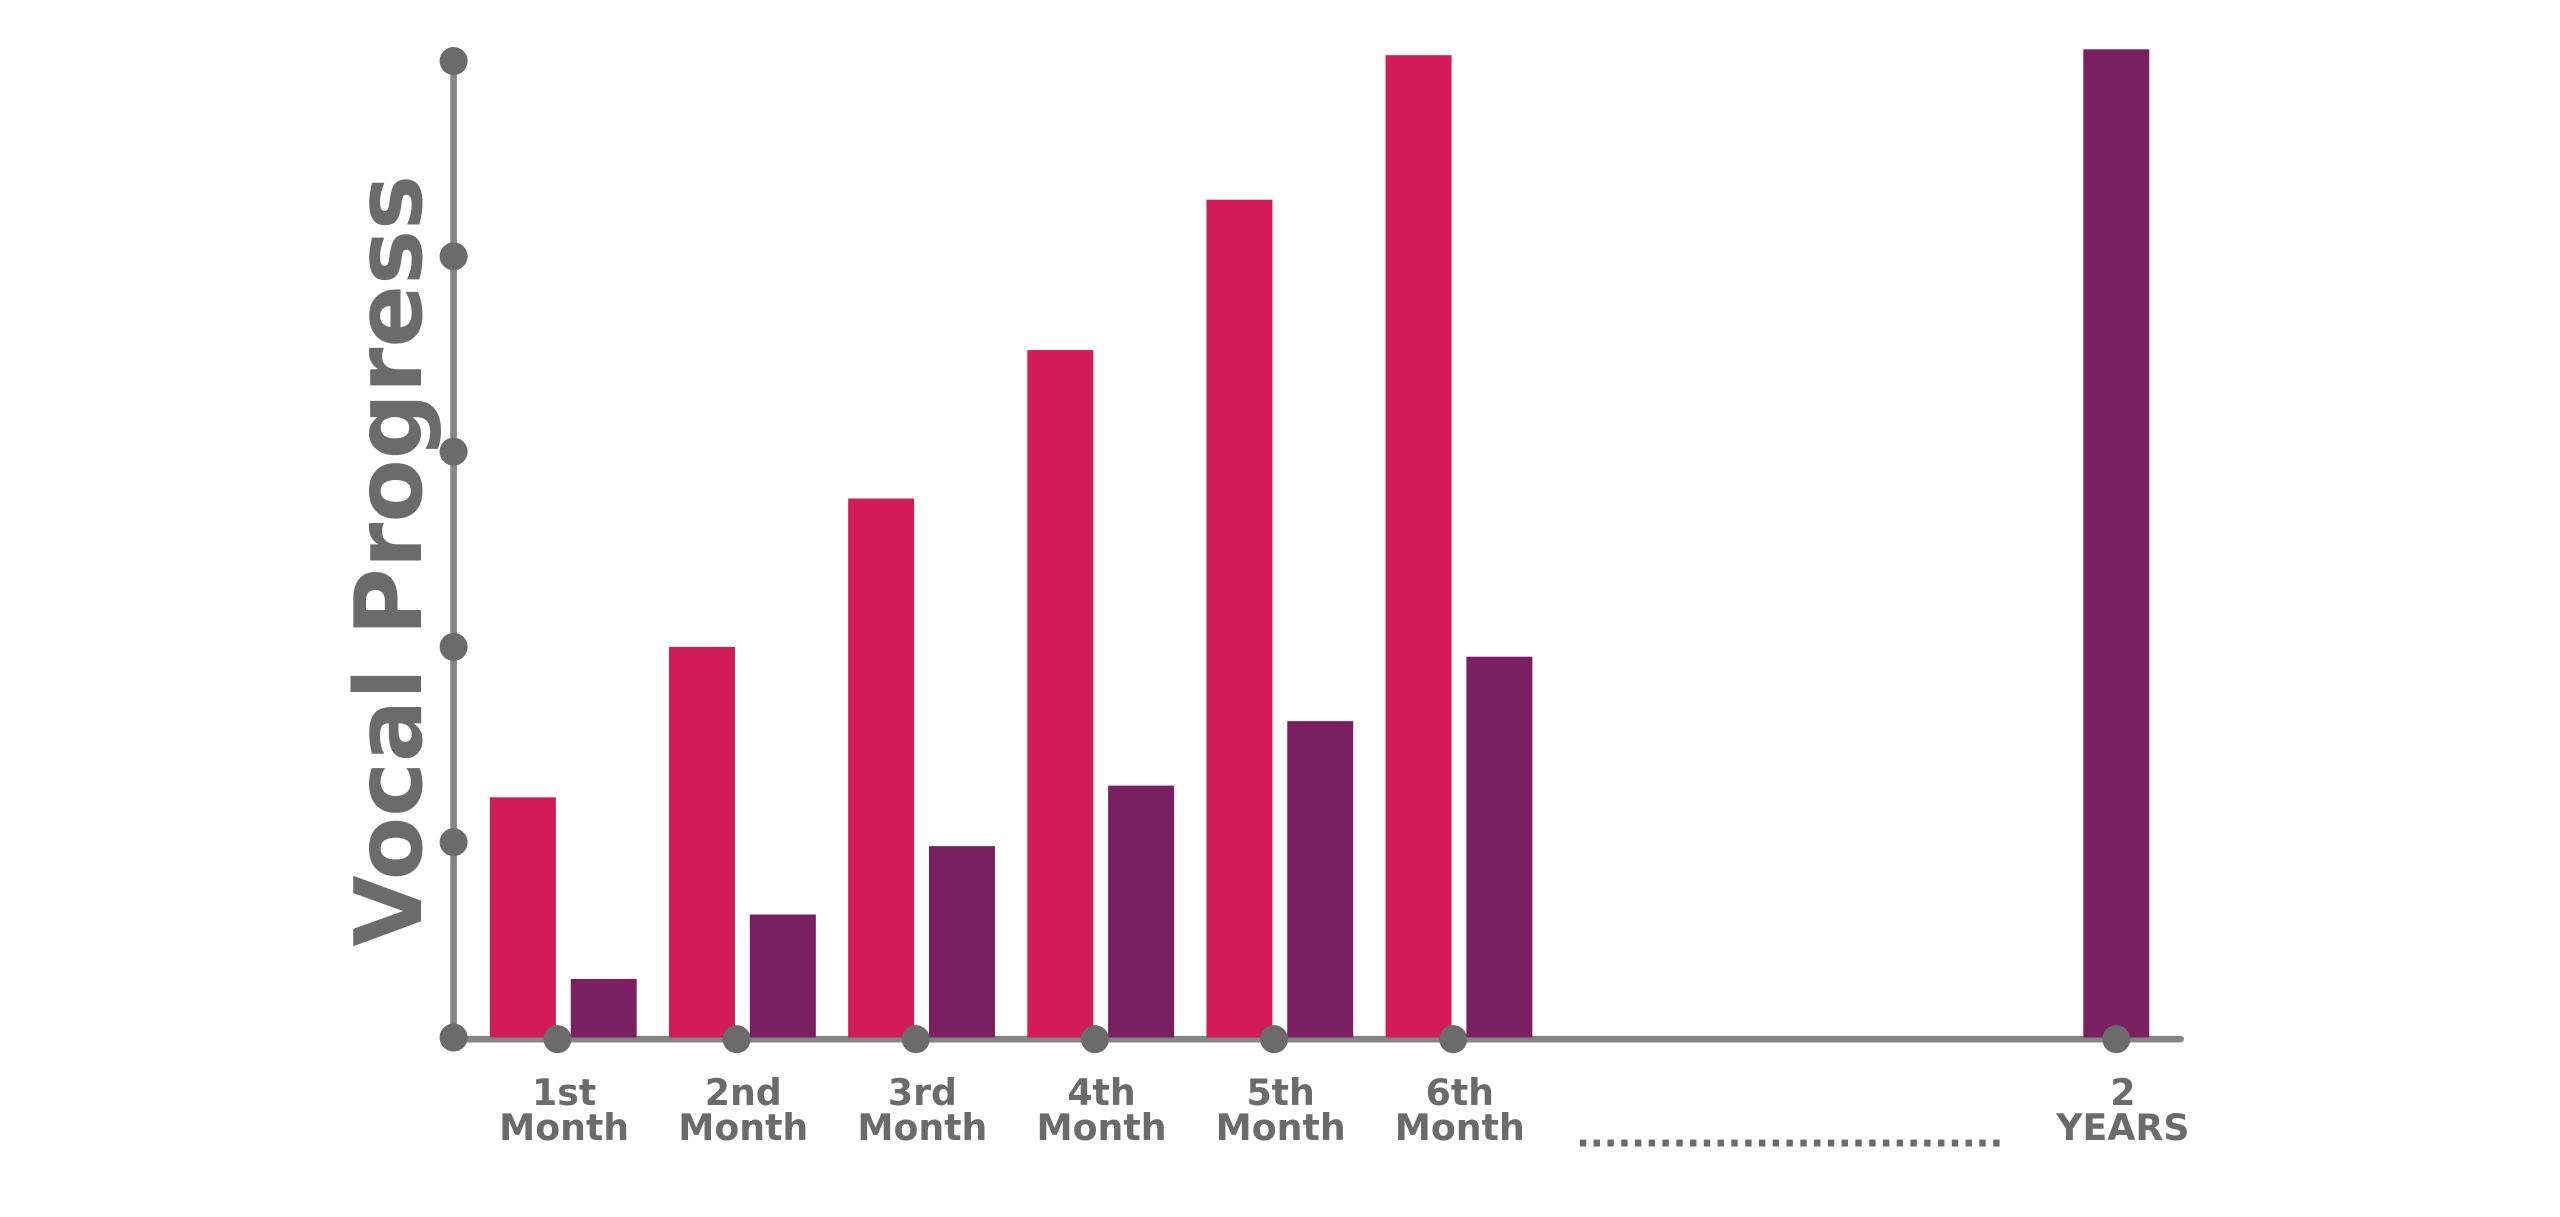 The width and height of the screenshot is (2560, 1217). I want to click on y-axis-label: Vocal Progress, so click(389, 561).